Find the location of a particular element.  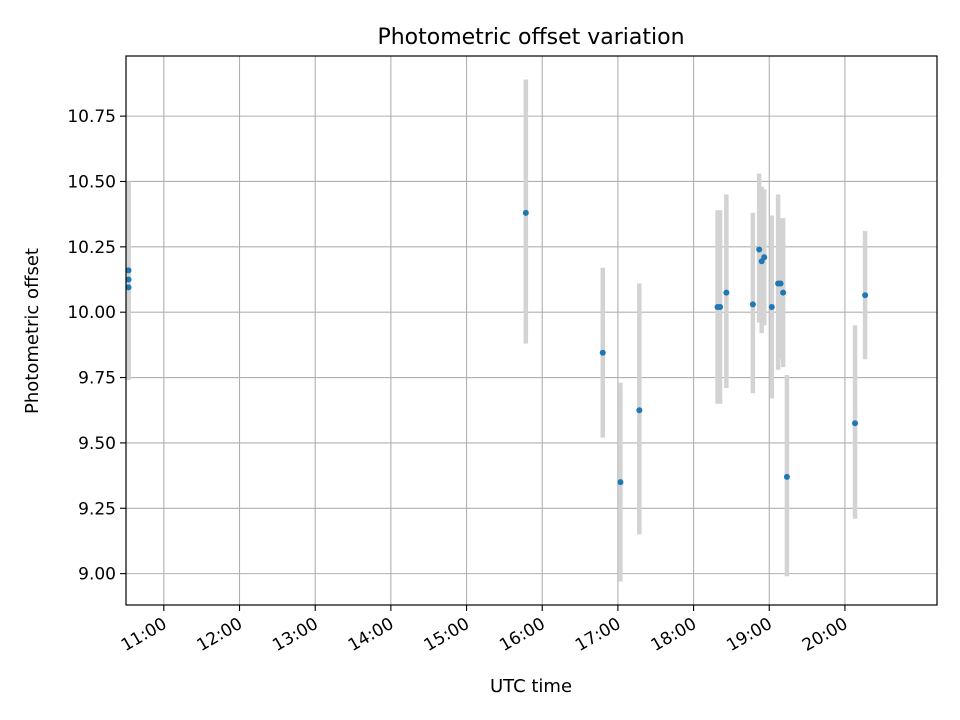

y-axis-ticks: 9.00 9.25 9.50 9.75 10.00 10.25 10.50 10.75 is located at coordinates (96, 346).